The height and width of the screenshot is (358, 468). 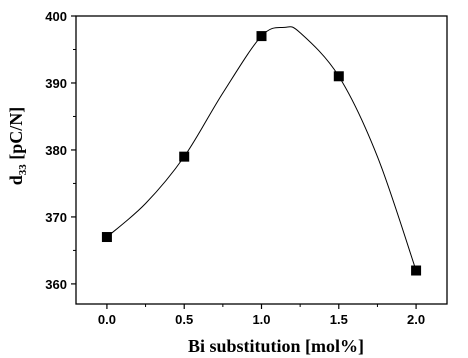 I want to click on x-tick-label: 0.0, so click(x=107, y=319).